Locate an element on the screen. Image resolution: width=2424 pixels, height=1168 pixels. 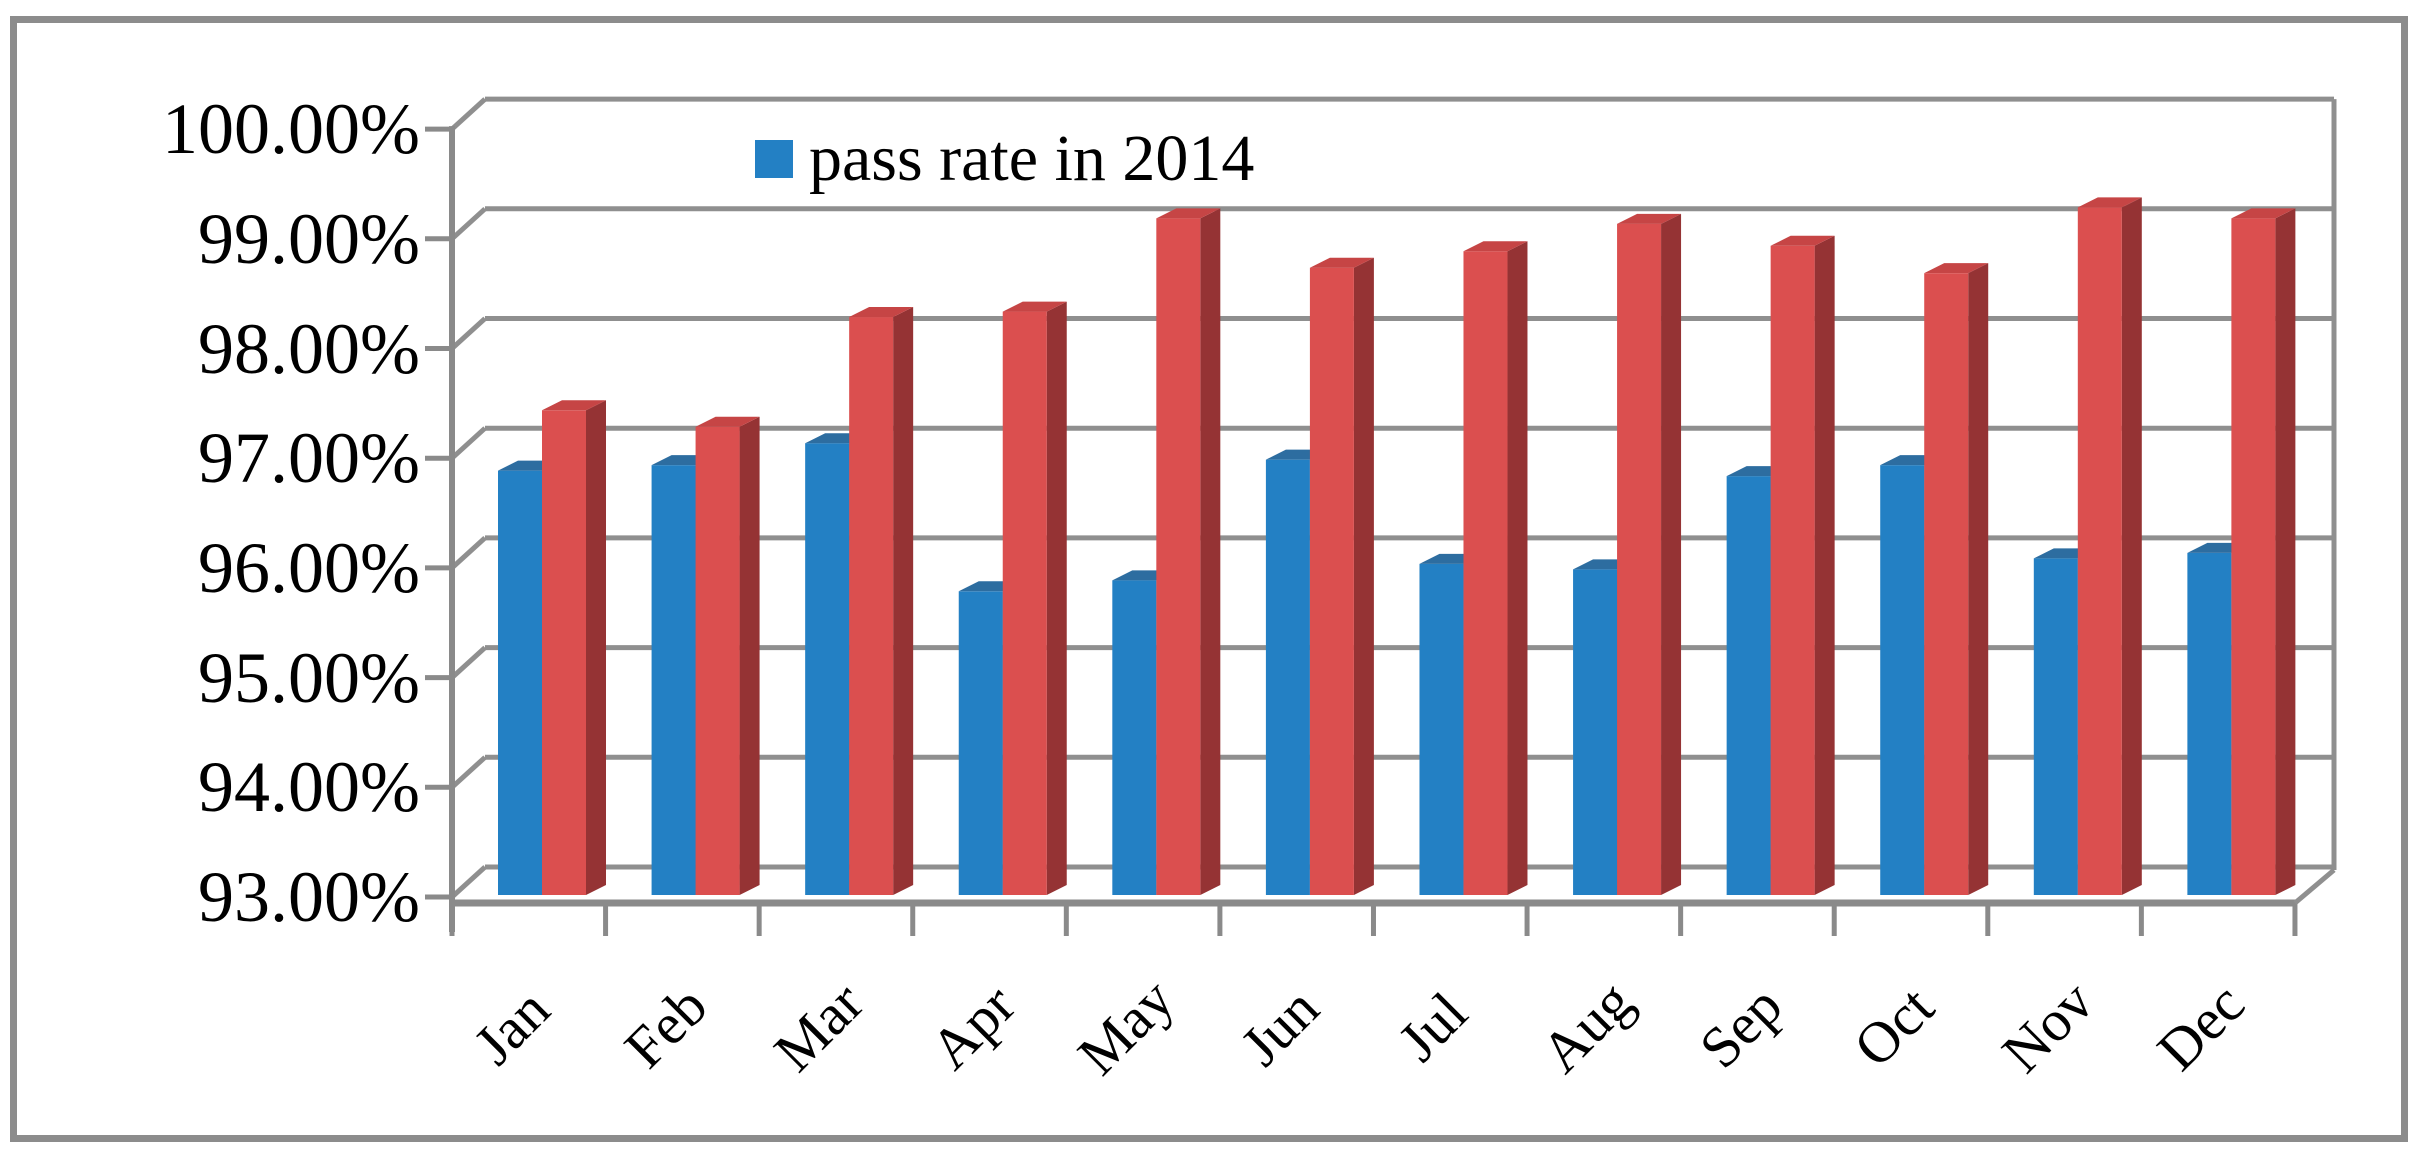
bar-s2-apr-side is located at coordinates (1056, 598).